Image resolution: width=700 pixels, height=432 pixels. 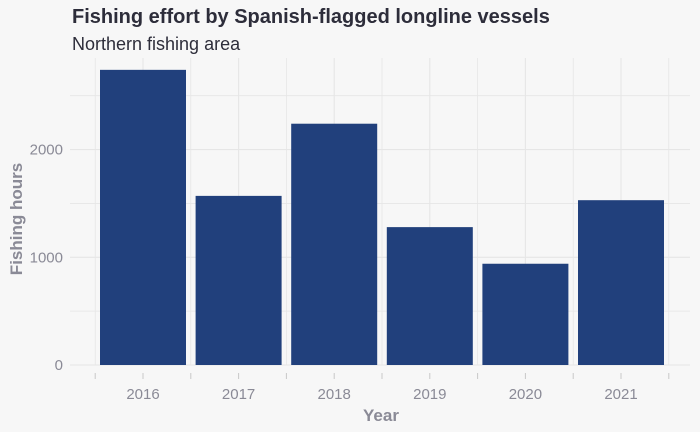 What do you see at coordinates (238, 394) in the screenshot?
I see `x-tick-label: 2017` at bounding box center [238, 394].